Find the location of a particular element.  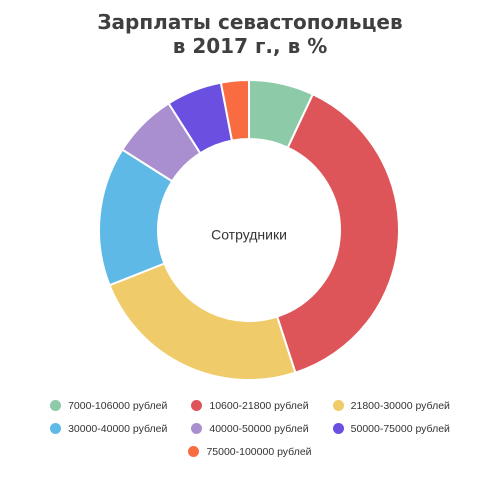

legend-item: 50000-75000 рублей is located at coordinates (391, 428).